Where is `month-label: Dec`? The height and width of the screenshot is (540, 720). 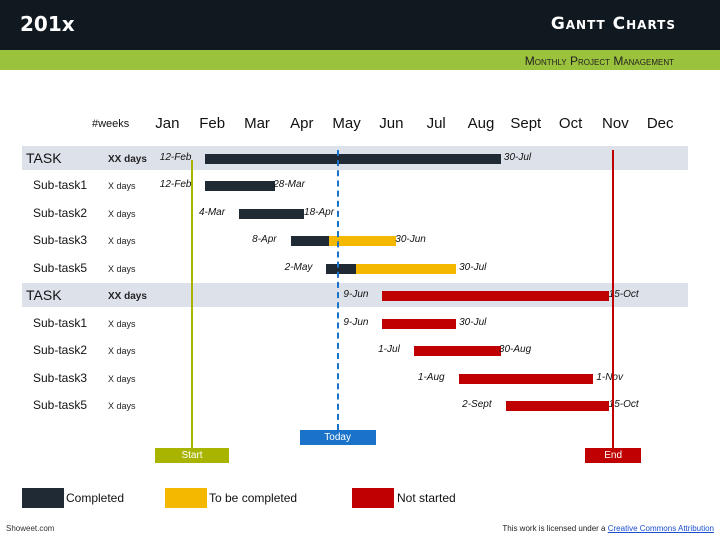 month-label: Dec is located at coordinates (660, 123).